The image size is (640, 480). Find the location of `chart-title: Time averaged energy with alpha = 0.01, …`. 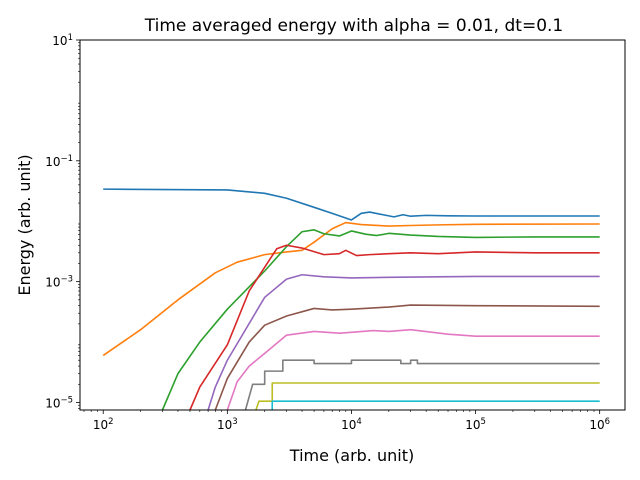

chart-title: Time averaged energy with alpha = 0.01, … is located at coordinates (353, 26).